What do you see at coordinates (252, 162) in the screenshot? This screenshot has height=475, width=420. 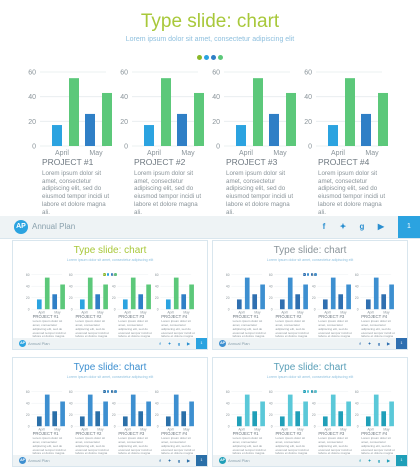 I see `project-title: PROJECT #3` at bounding box center [252, 162].